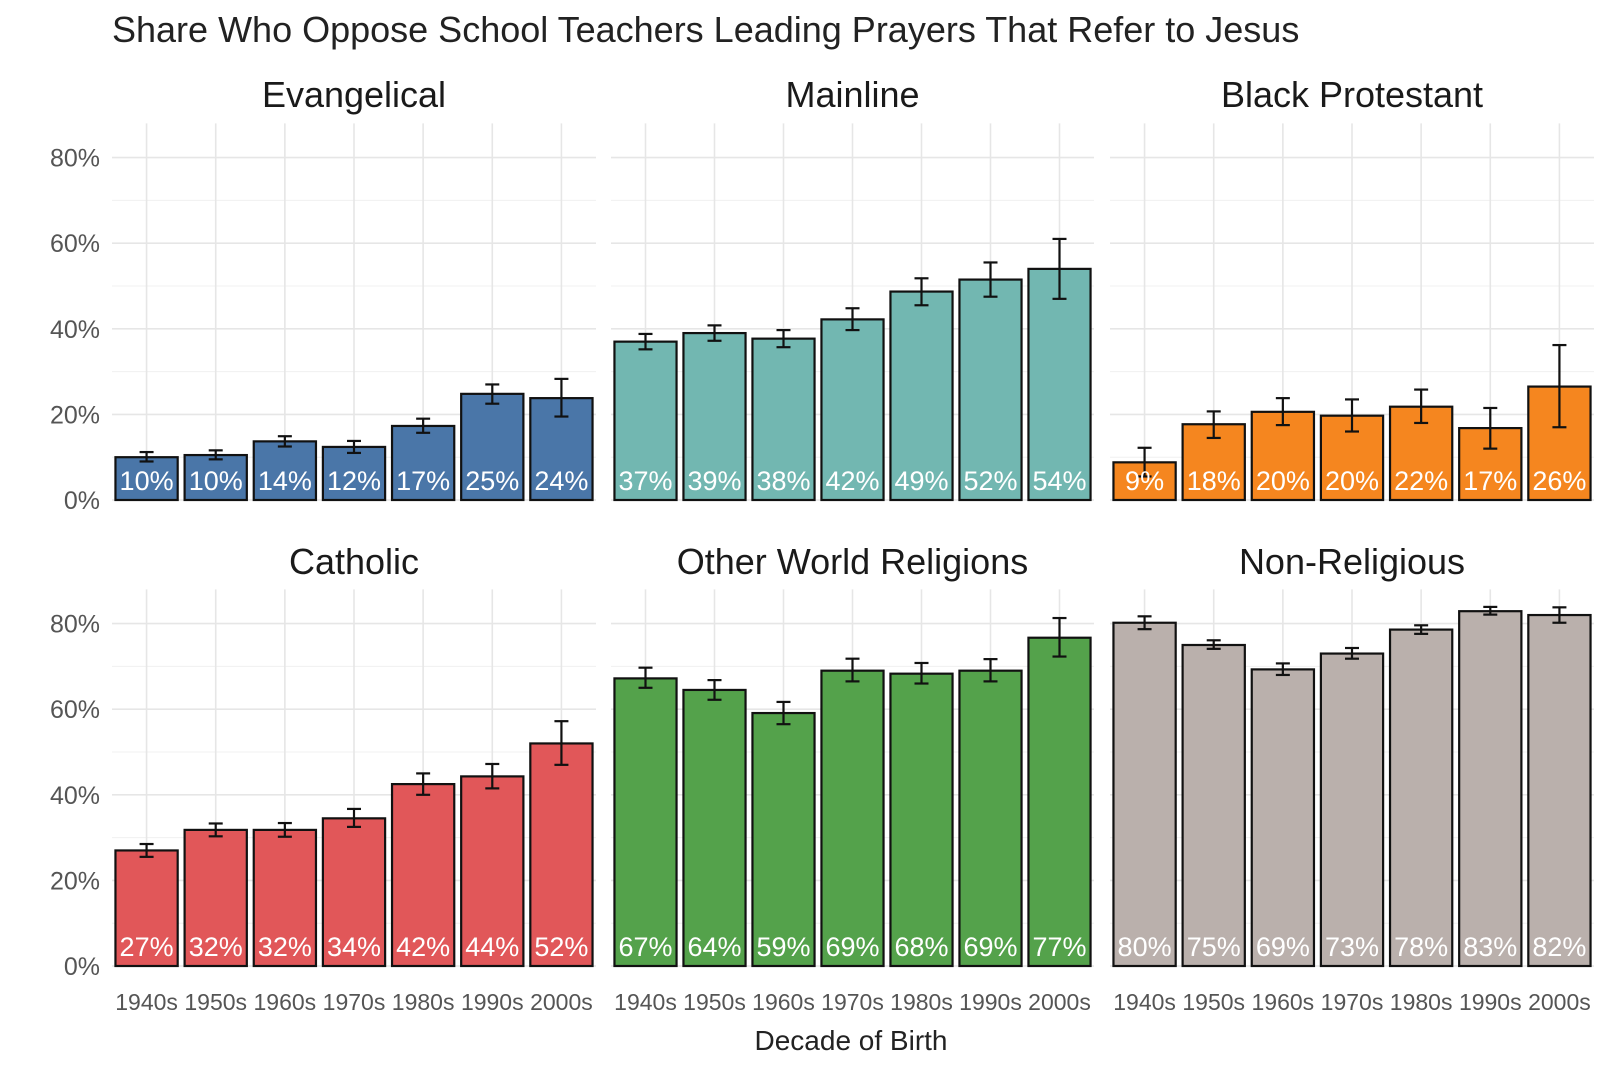  Describe the element at coordinates (354, 1002) in the screenshot. I see `x-tick-label: 1970s` at that location.